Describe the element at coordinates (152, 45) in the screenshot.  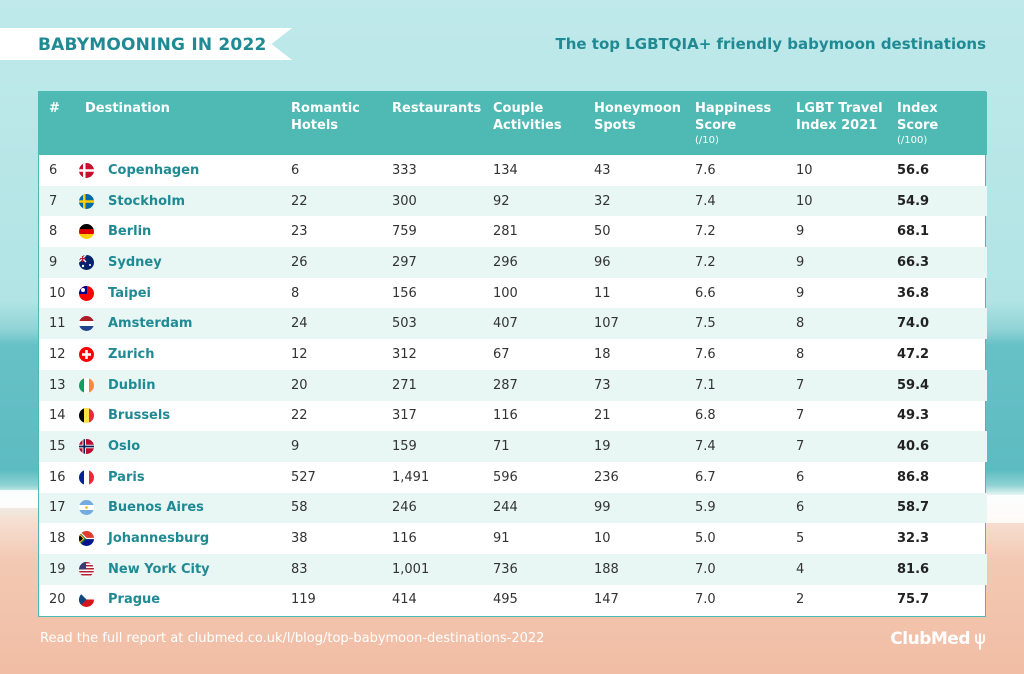
I see `page-title: BABYMOONING IN 2022` at that location.